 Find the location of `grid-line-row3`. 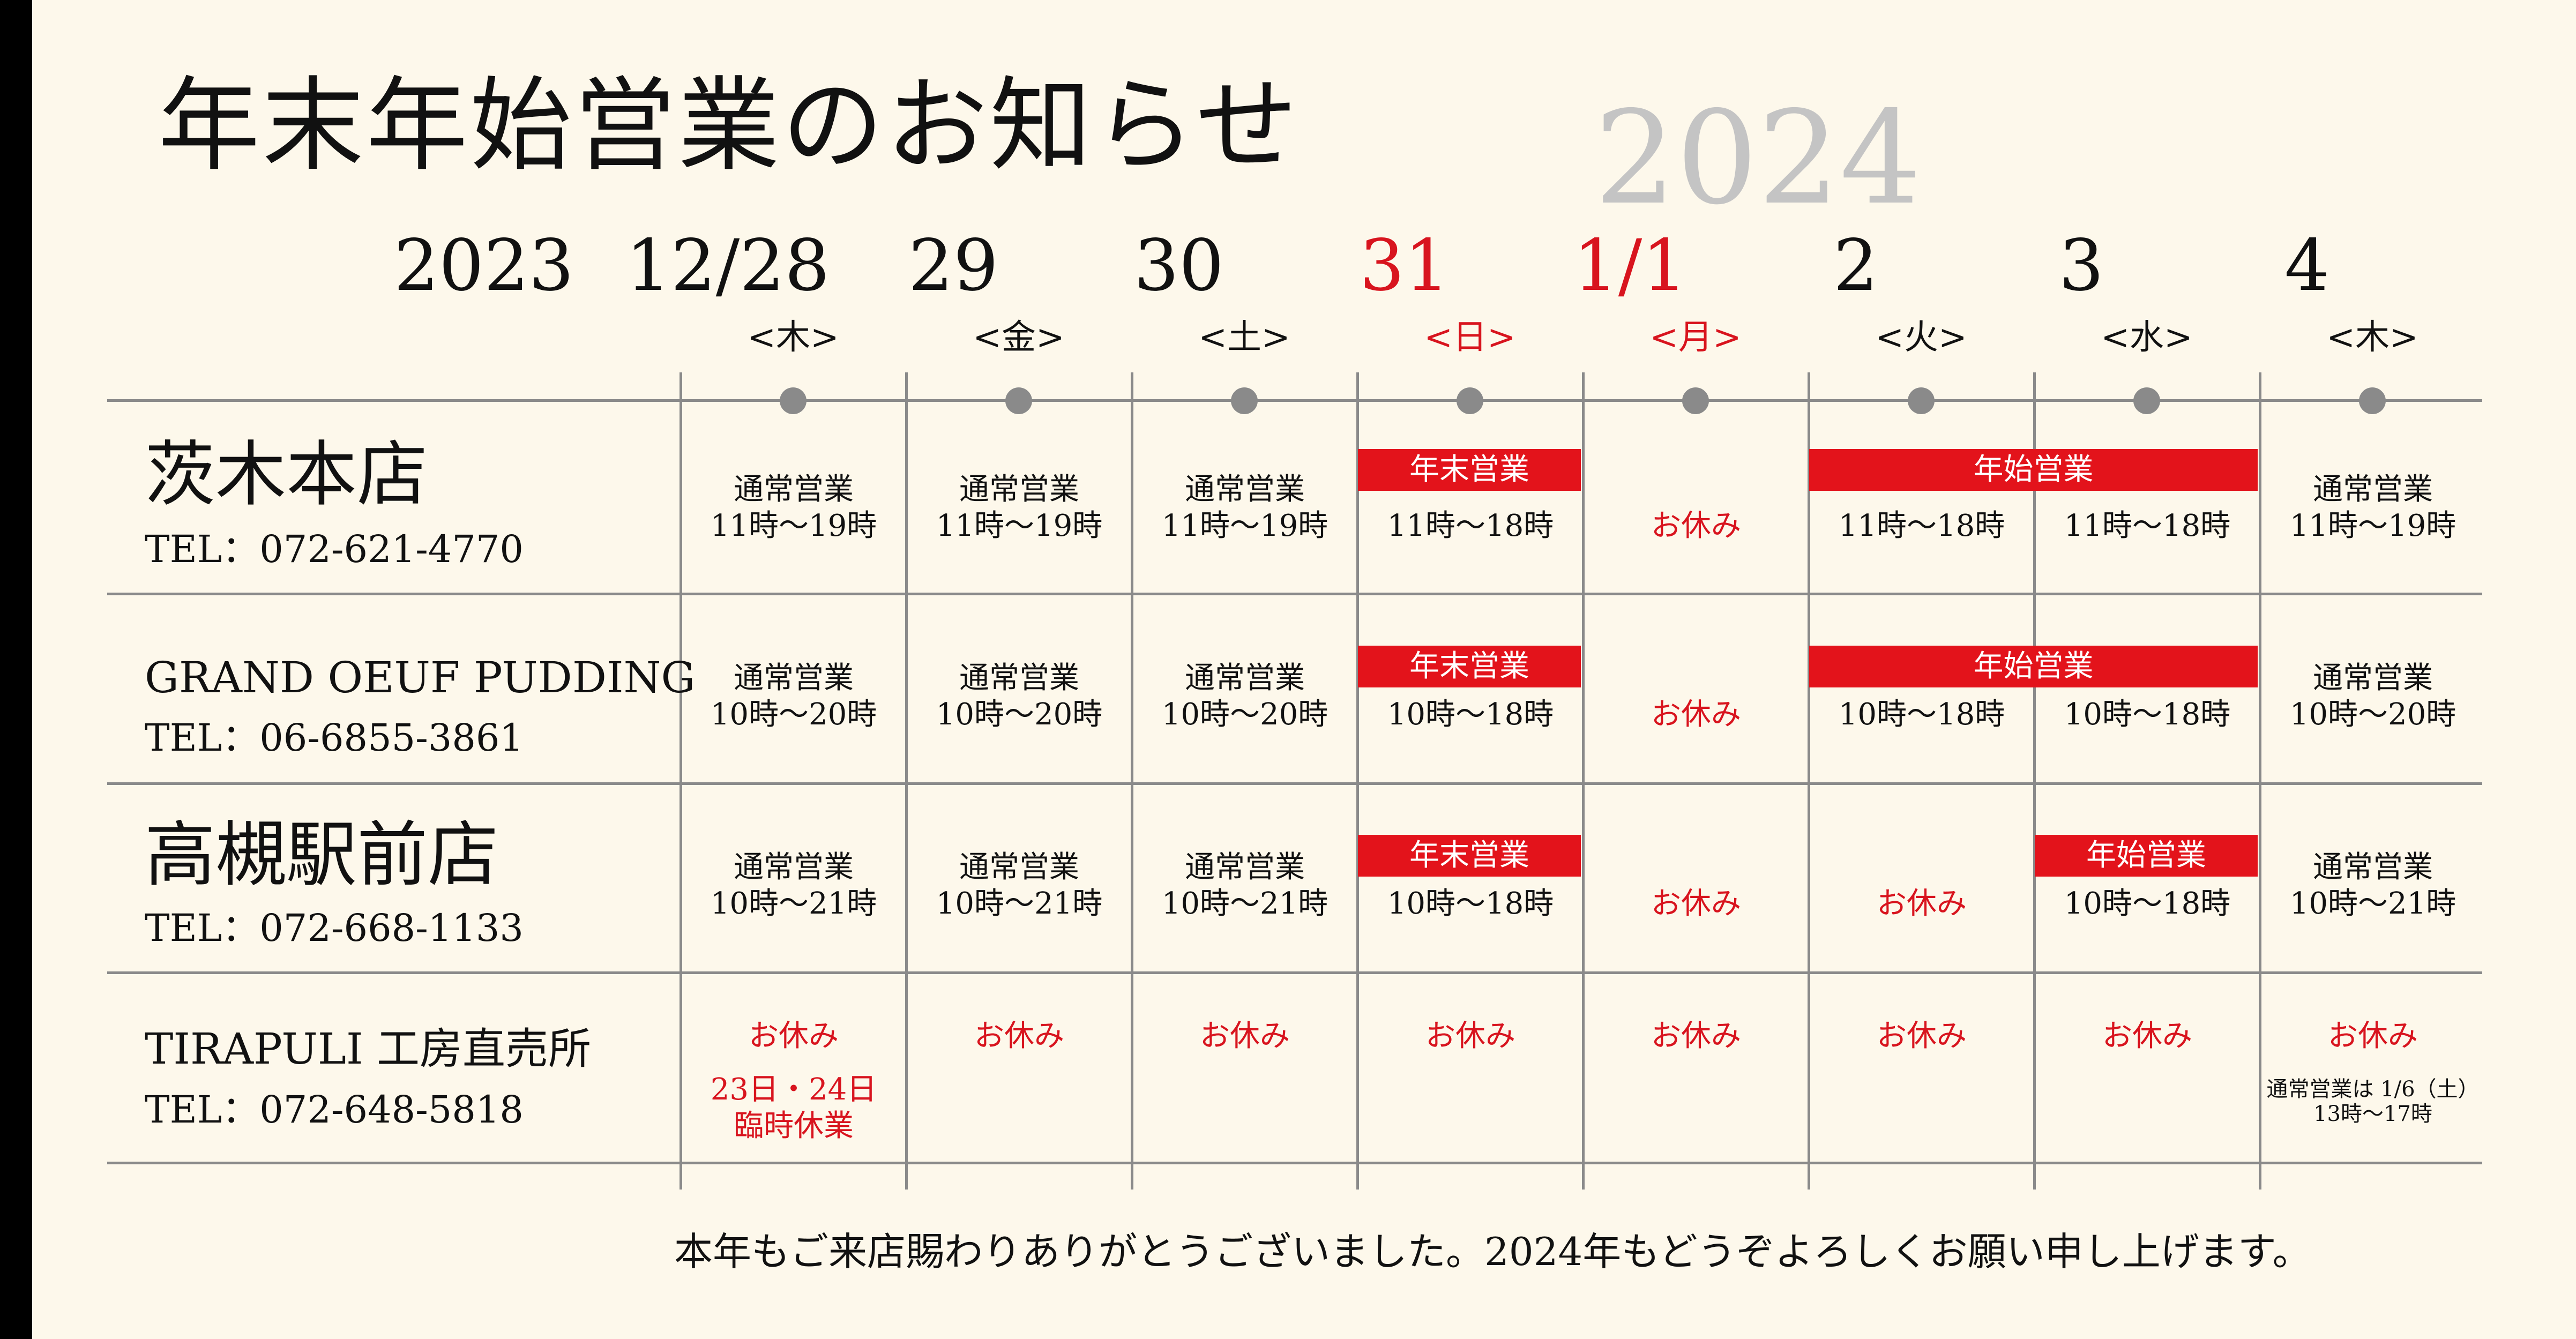

grid-line-row3 is located at coordinates (1294, 972).